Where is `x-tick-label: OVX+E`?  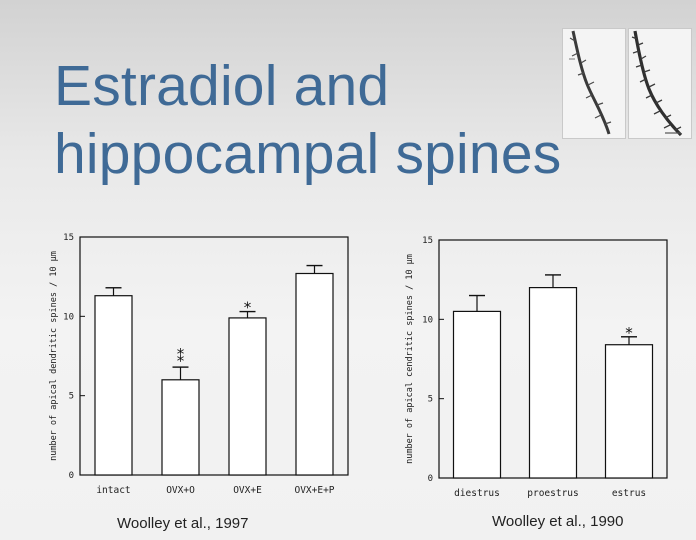
x-tick-label: OVX+E is located at coordinates (247, 490).